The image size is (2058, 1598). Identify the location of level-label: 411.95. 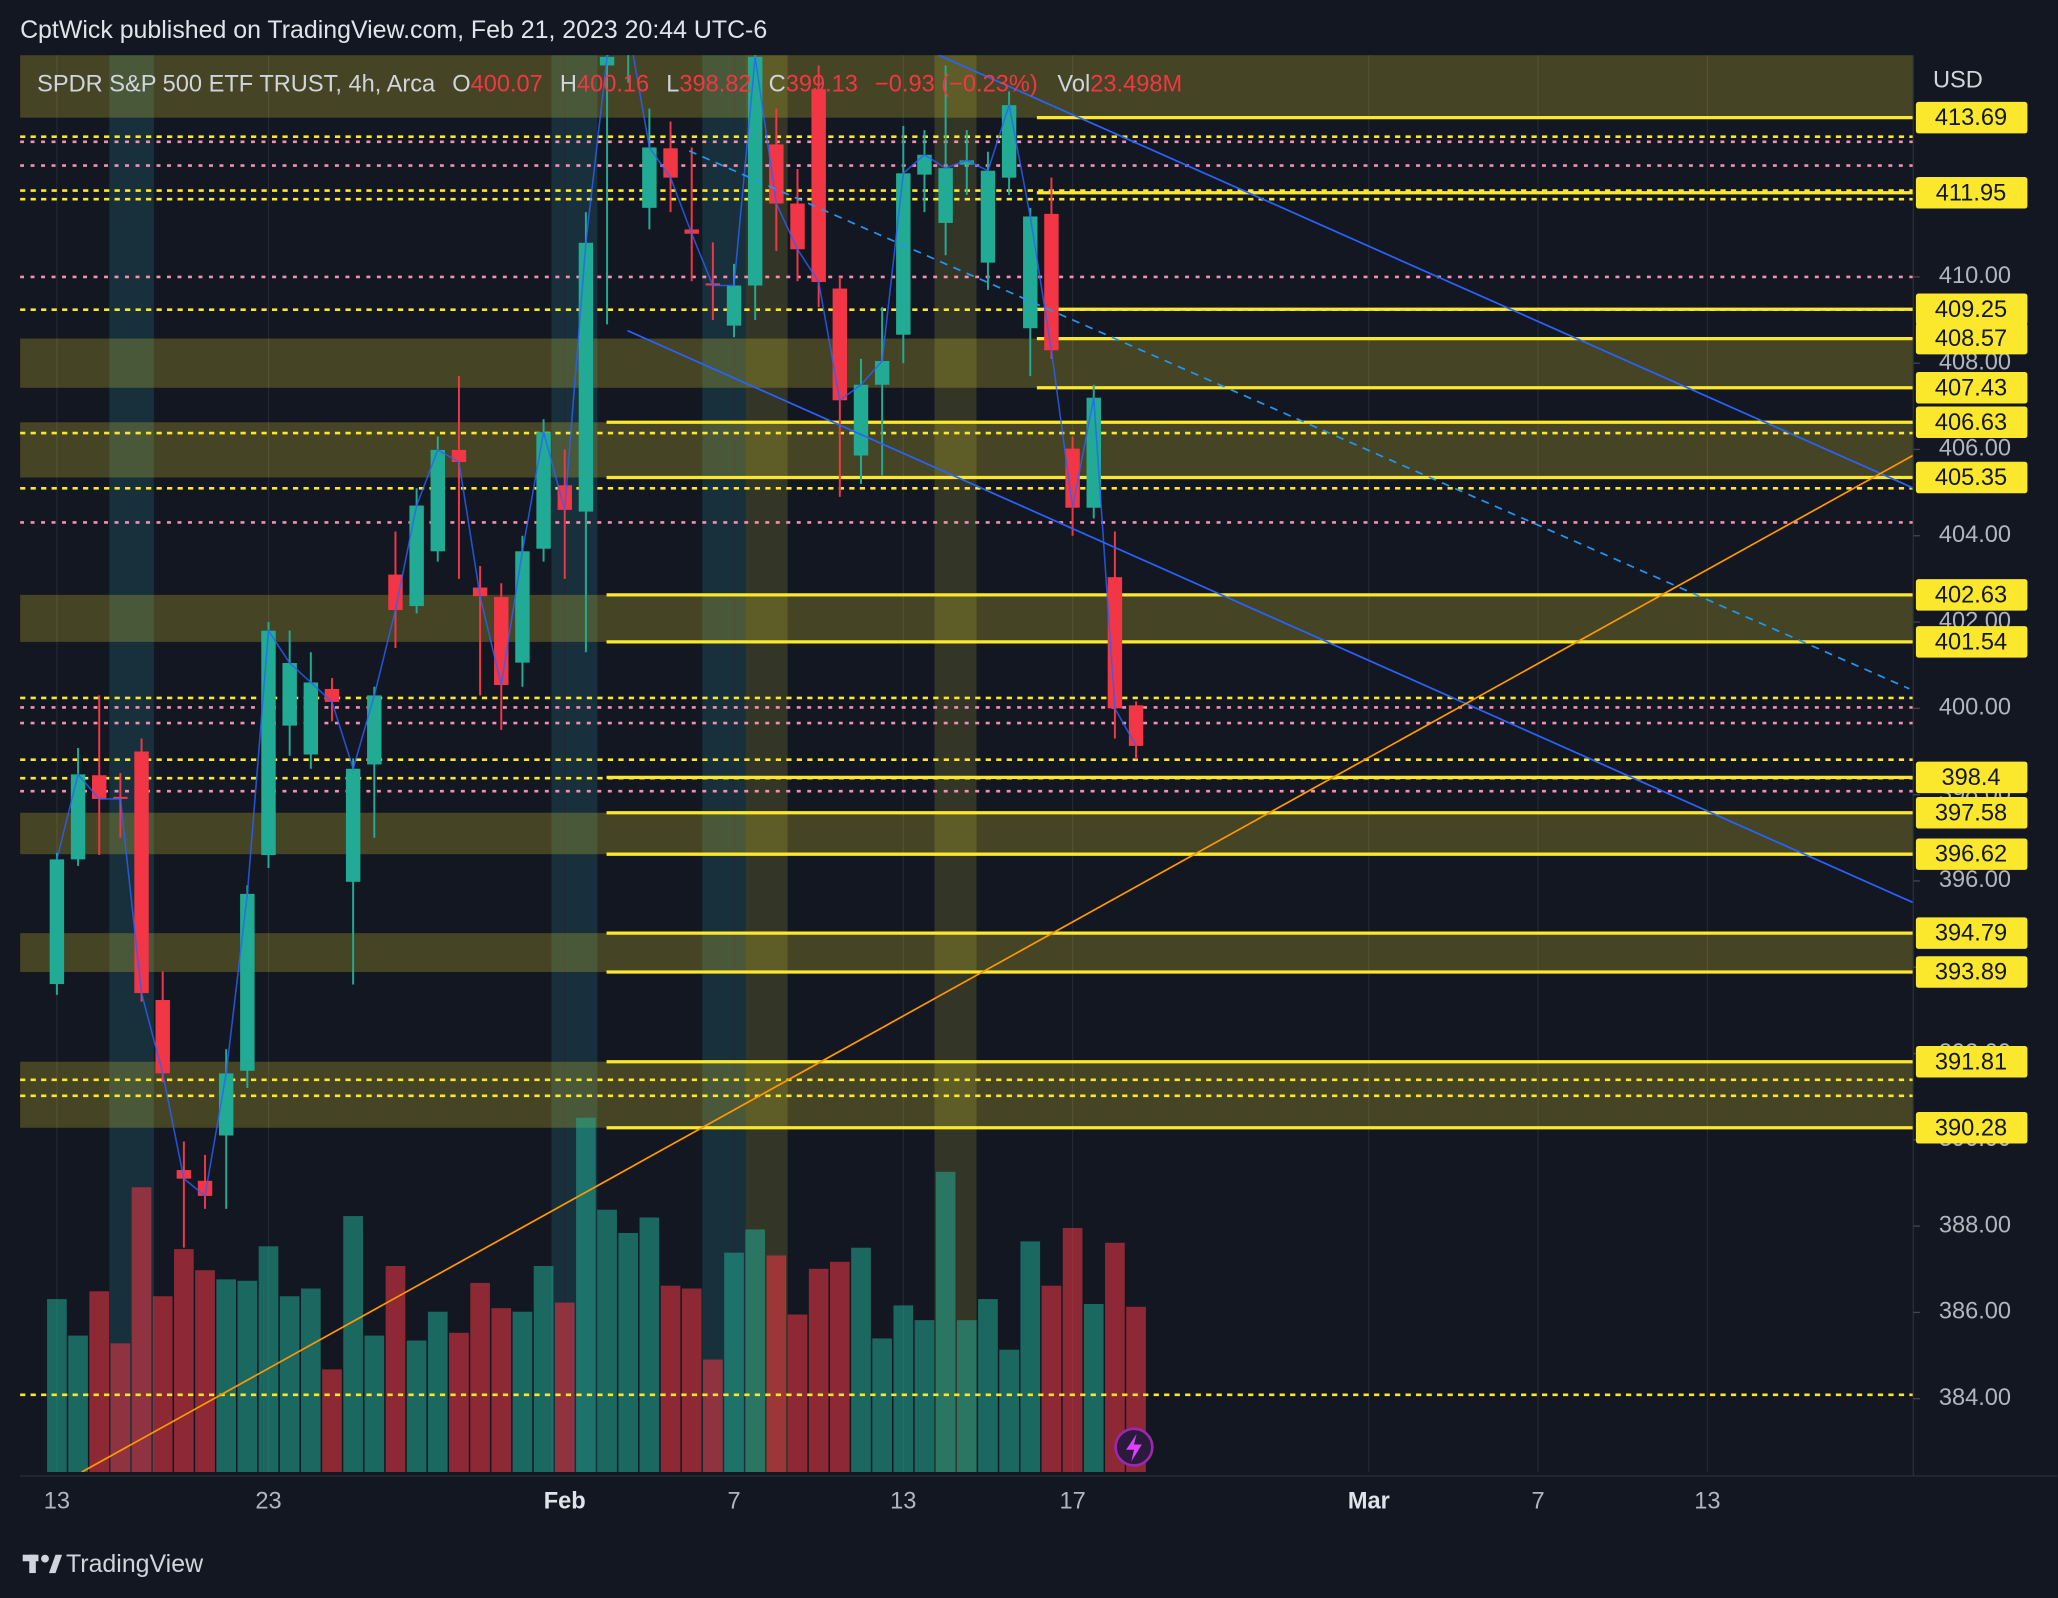
(1971, 193).